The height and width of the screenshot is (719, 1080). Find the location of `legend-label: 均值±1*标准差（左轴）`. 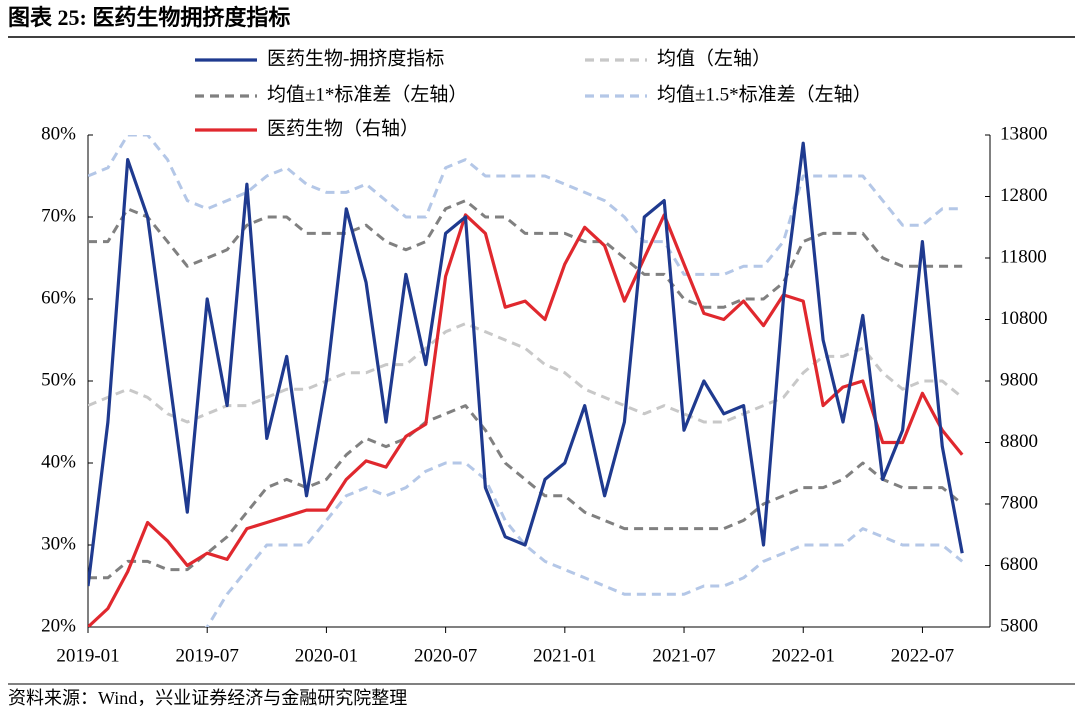

legend-label: 均值±1*标准差（左轴） is located at coordinates (367, 94).